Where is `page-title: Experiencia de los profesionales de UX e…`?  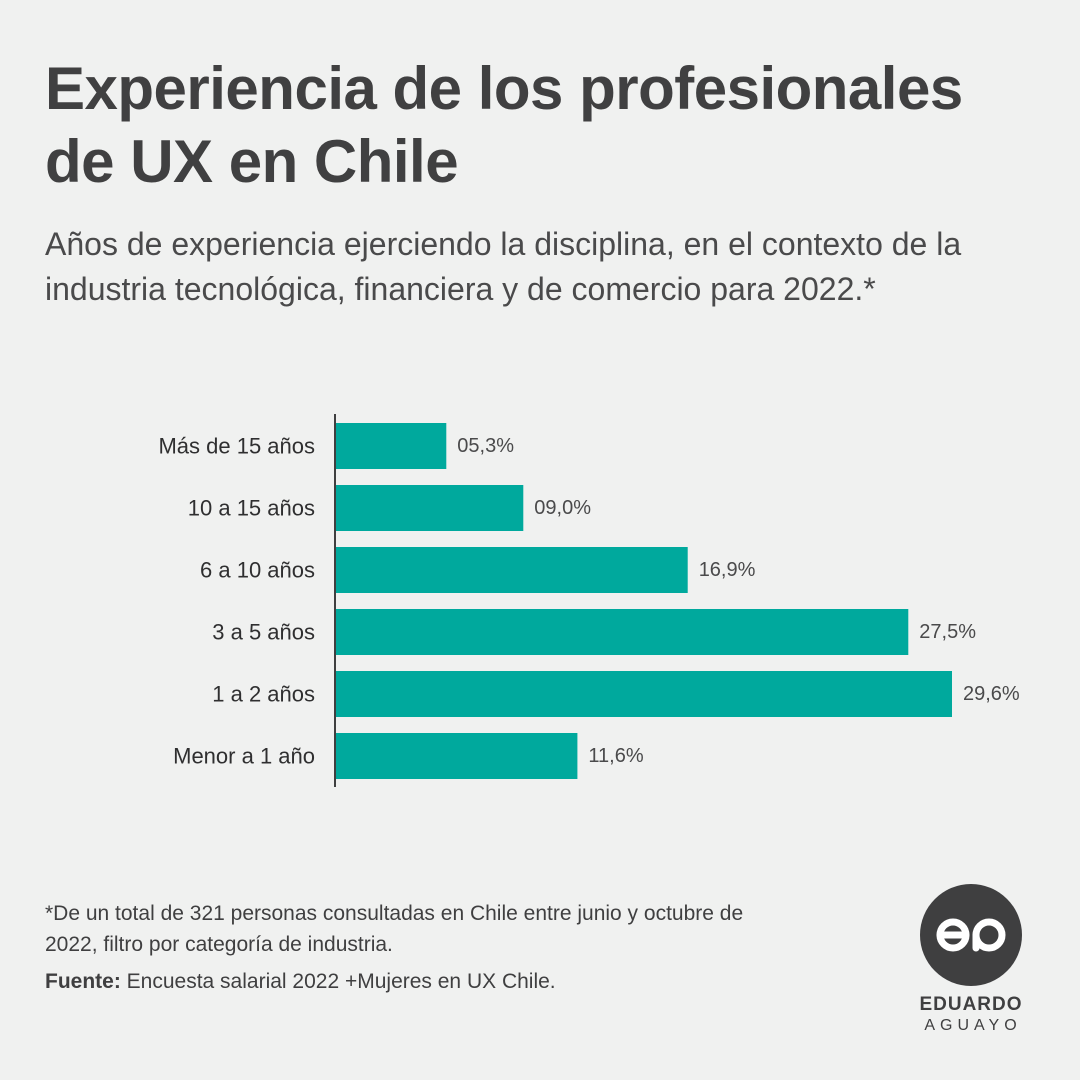 page-title: Experiencia de los profesionales de UX e… is located at coordinates (504, 125).